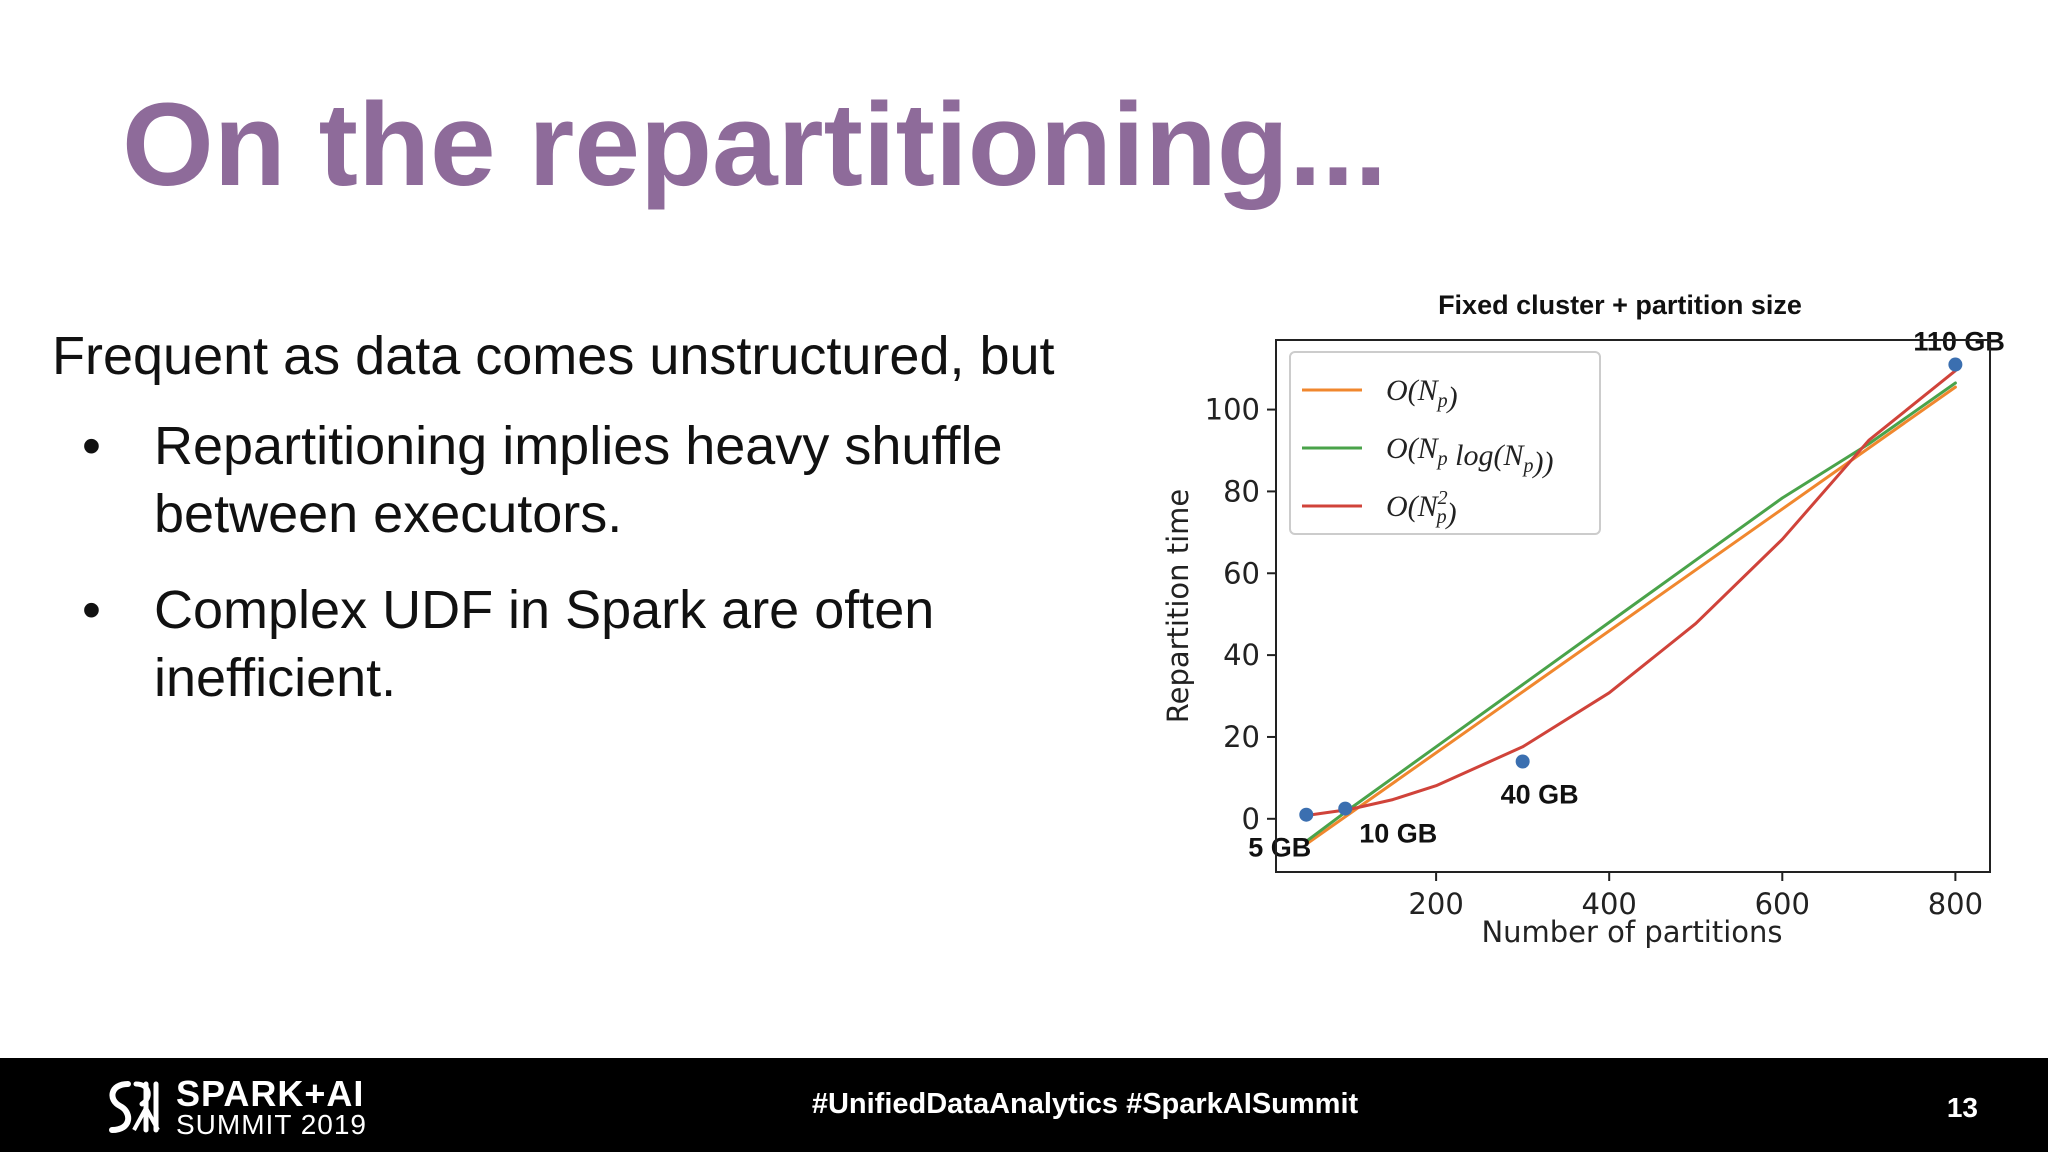 The image size is (2048, 1152). What do you see at coordinates (1421, 508) in the screenshot?
I see `legend-label: O(N2 p)` at bounding box center [1421, 508].